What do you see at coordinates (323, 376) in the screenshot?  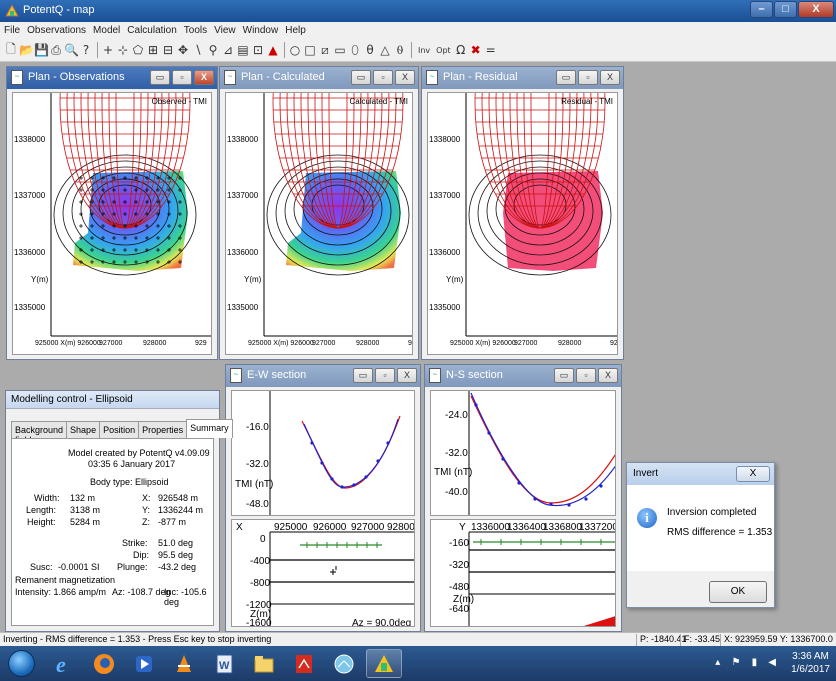 I see `window-titlebar: ~ E-W section ▭ ▫ X` at bounding box center [323, 376].